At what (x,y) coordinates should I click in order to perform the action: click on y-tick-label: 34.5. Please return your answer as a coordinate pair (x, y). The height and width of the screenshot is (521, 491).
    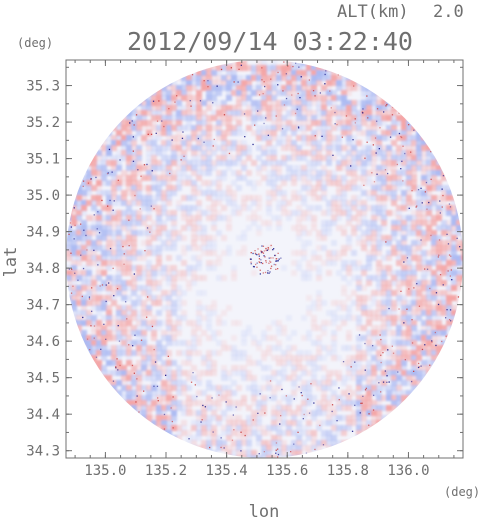
    Looking at the image, I should click on (43, 379).